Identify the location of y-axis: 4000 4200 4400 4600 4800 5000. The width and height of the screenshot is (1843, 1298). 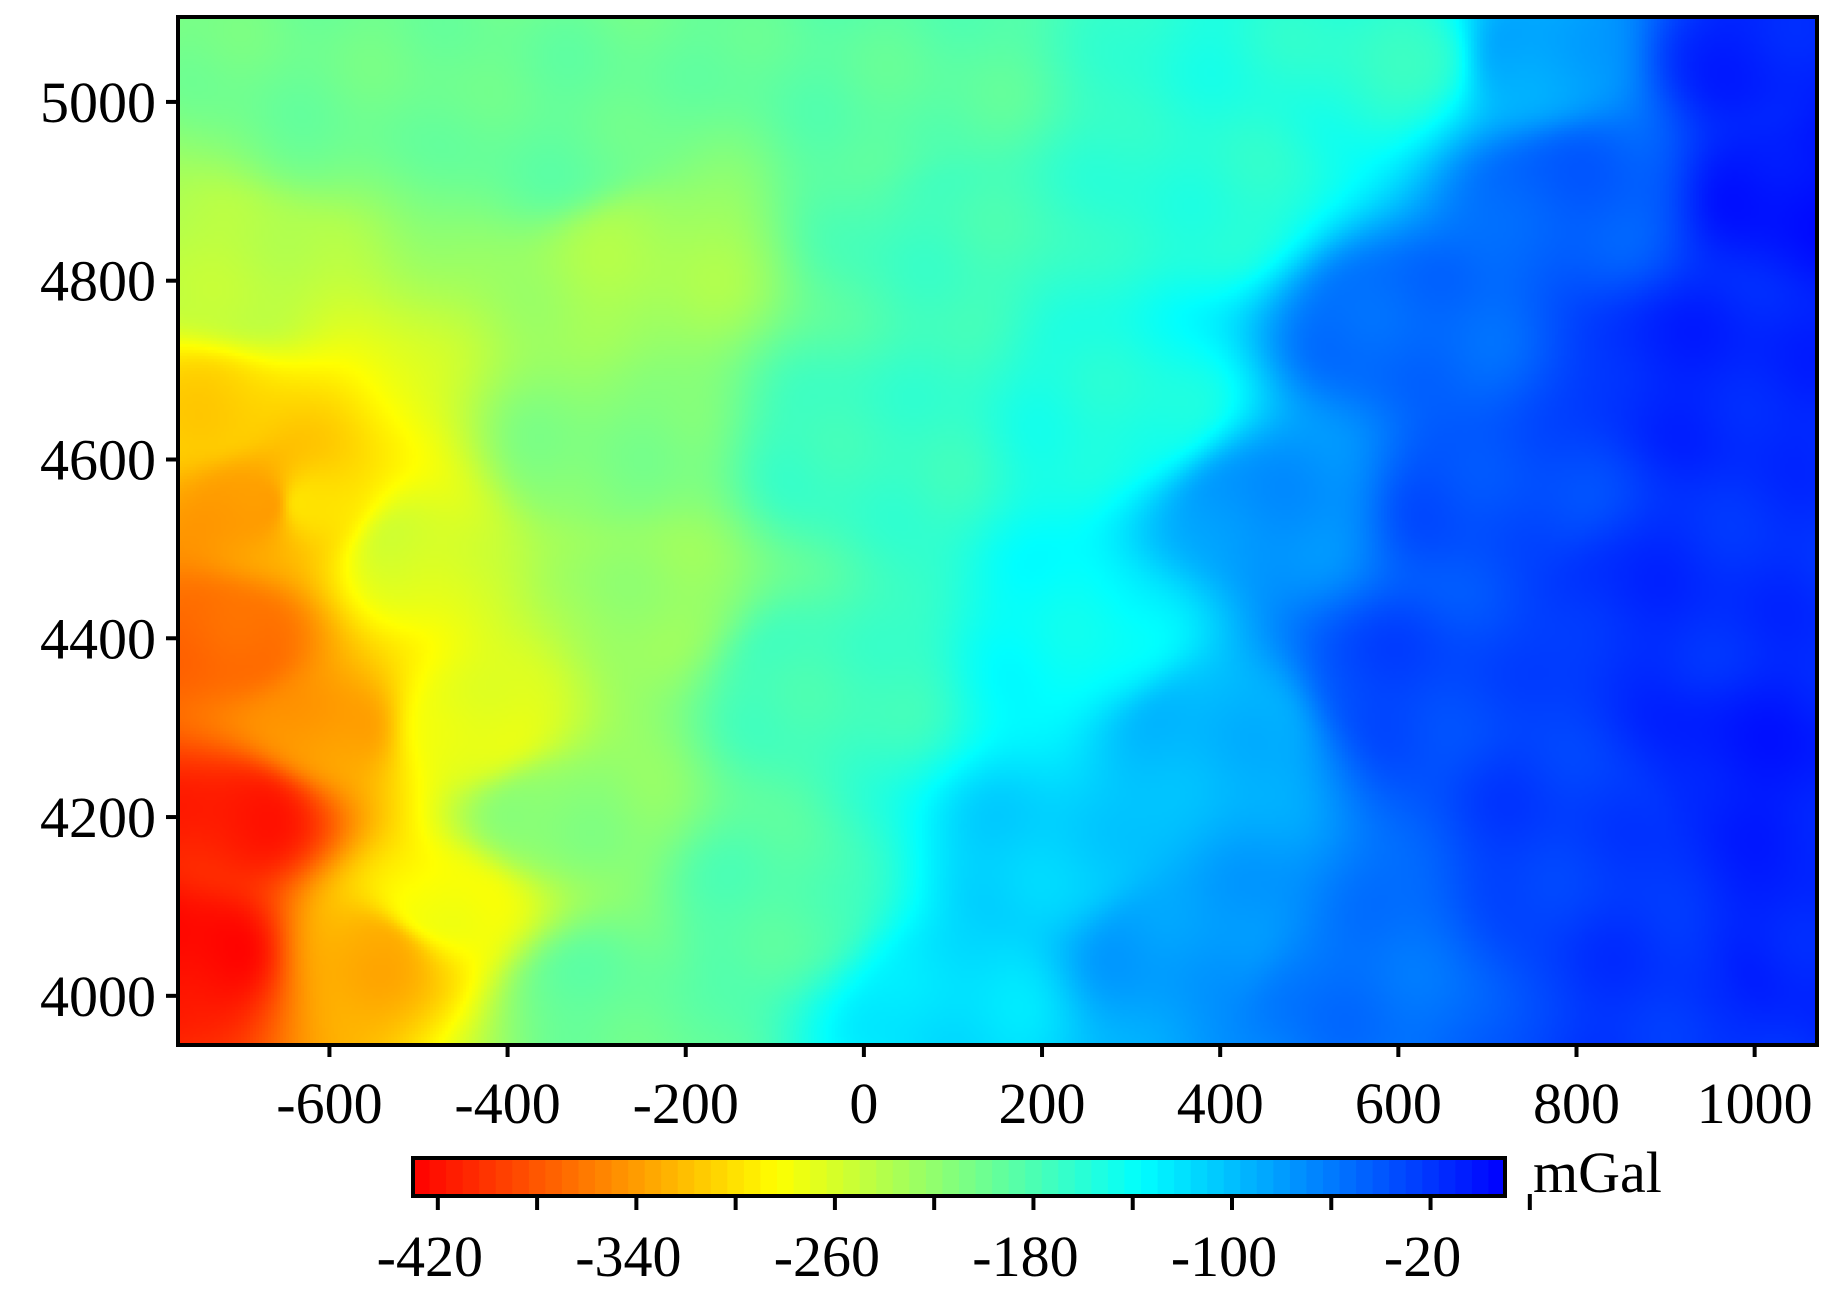
(109, 549).